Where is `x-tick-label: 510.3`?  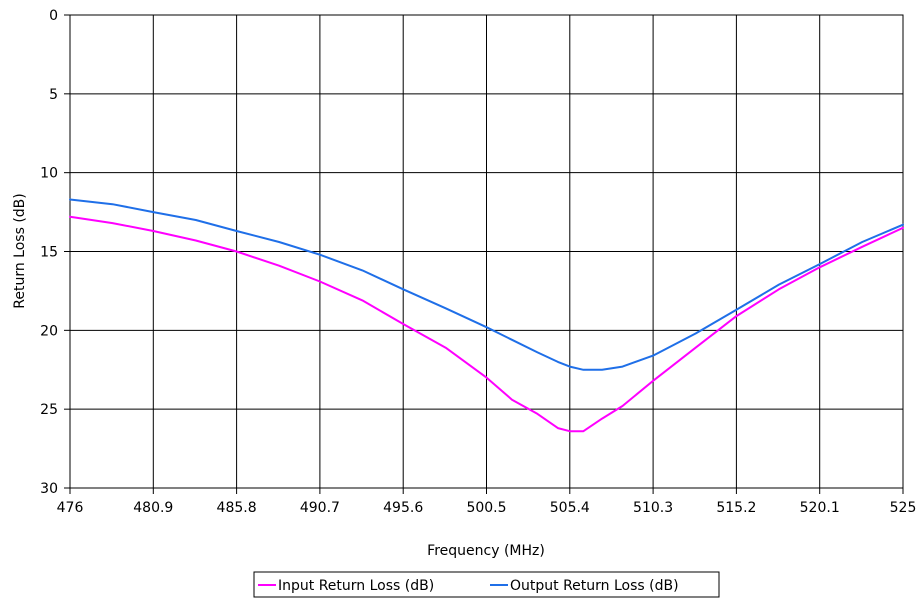 x-tick-label: 510.3 is located at coordinates (653, 508).